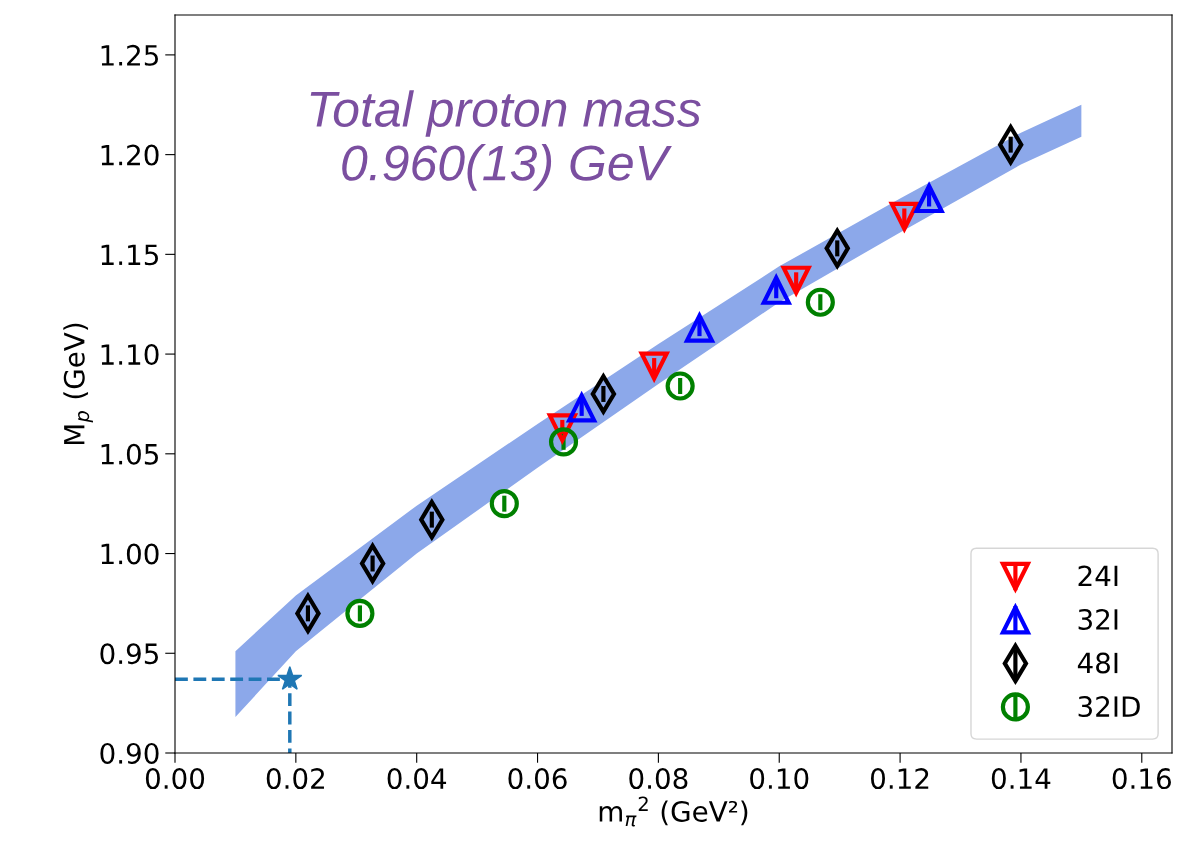 The height and width of the screenshot is (862, 1190). What do you see at coordinates (129, 454) in the screenshot?
I see `y-tick-label: 1.05` at bounding box center [129, 454].